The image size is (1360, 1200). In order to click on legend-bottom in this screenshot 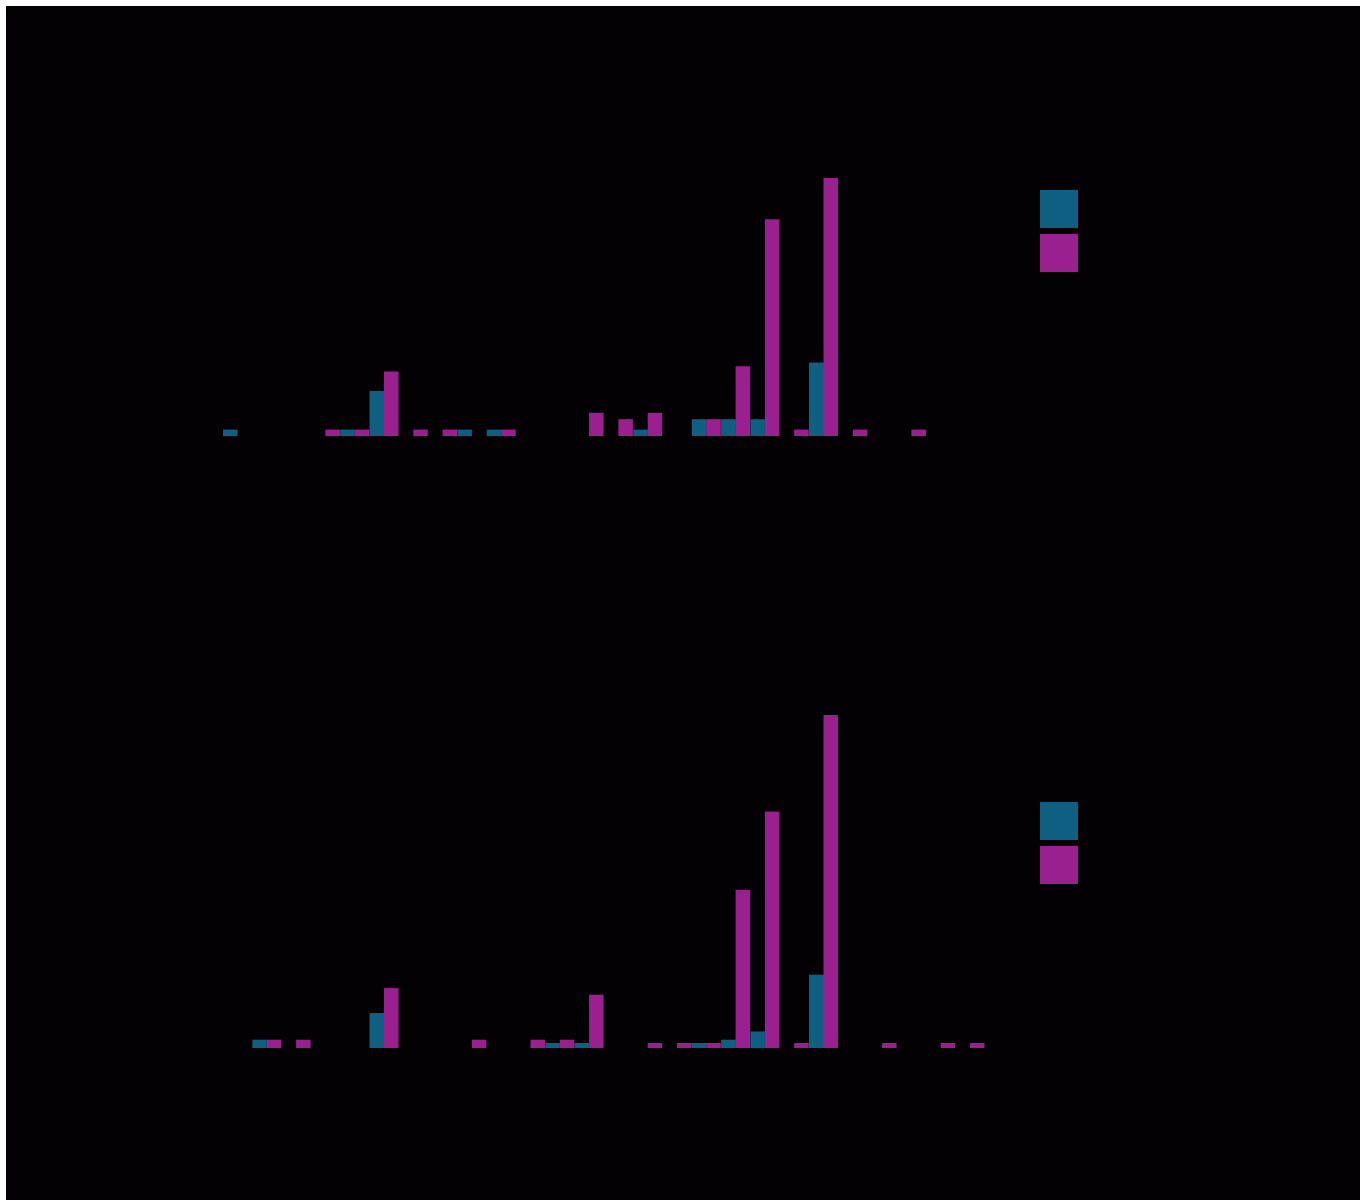, I will do `click(1059, 843)`.